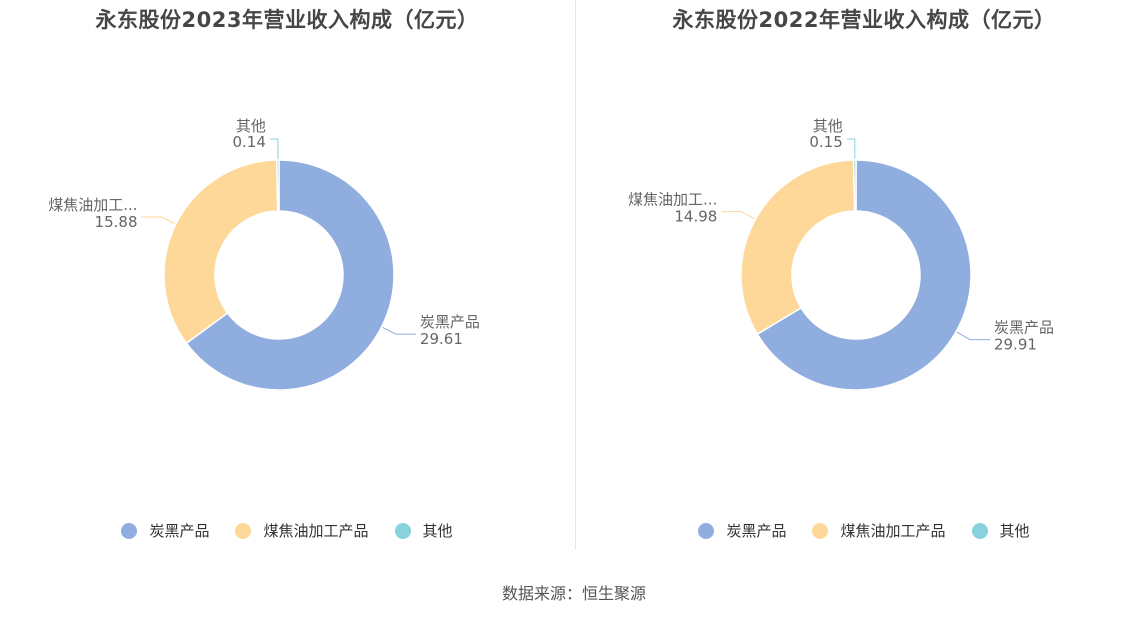 This screenshot has width=1148, height=619. I want to click on chart-title-2022: 永东股份2022年营业收入构成（亿元）, so click(864, 20).